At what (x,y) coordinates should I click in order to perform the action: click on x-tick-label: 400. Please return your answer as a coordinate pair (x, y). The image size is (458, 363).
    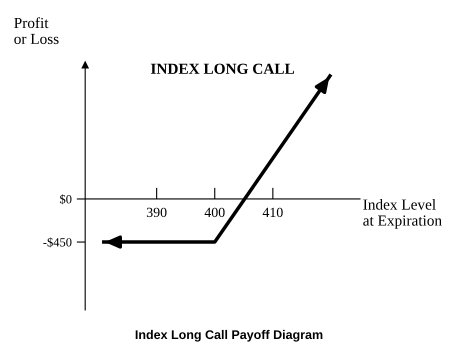
    Looking at the image, I should click on (214, 213).